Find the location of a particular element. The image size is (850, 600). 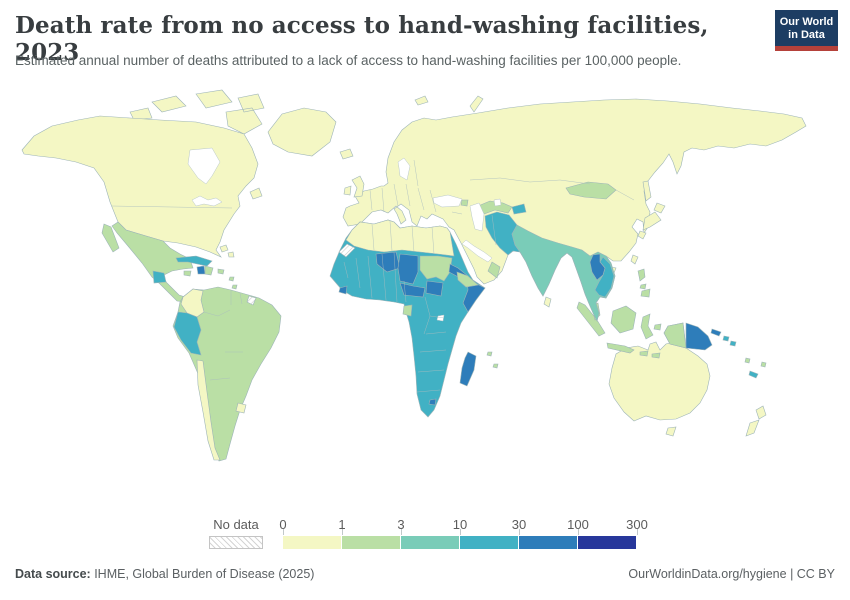

black-sea is located at coordinates (447, 201).